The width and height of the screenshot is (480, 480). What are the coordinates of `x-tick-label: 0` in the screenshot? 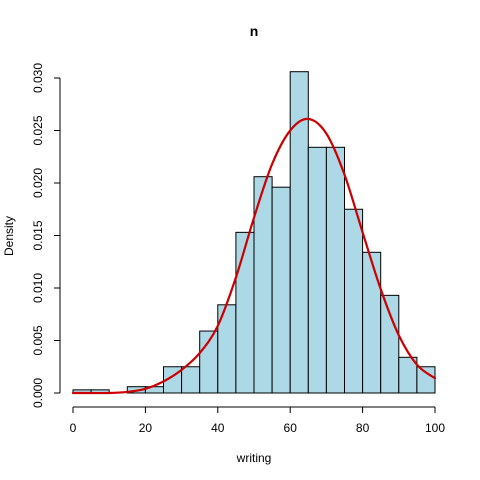 It's located at (73, 428).